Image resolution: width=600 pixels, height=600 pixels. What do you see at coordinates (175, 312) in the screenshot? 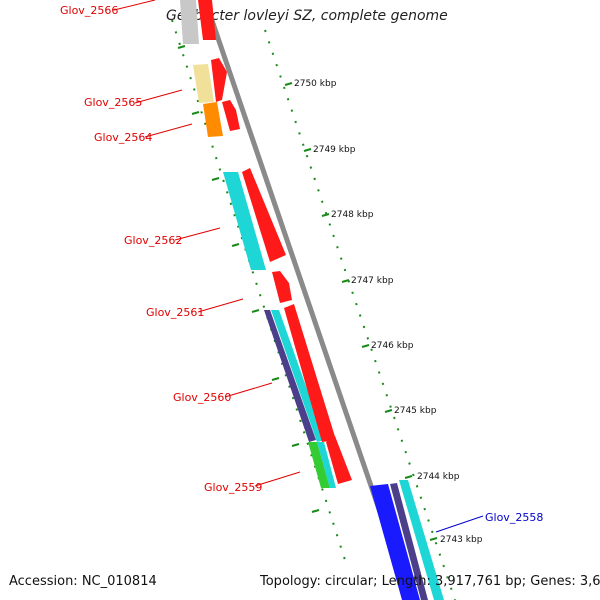
I see `svg-text: Glov_2561` at bounding box center [175, 312].